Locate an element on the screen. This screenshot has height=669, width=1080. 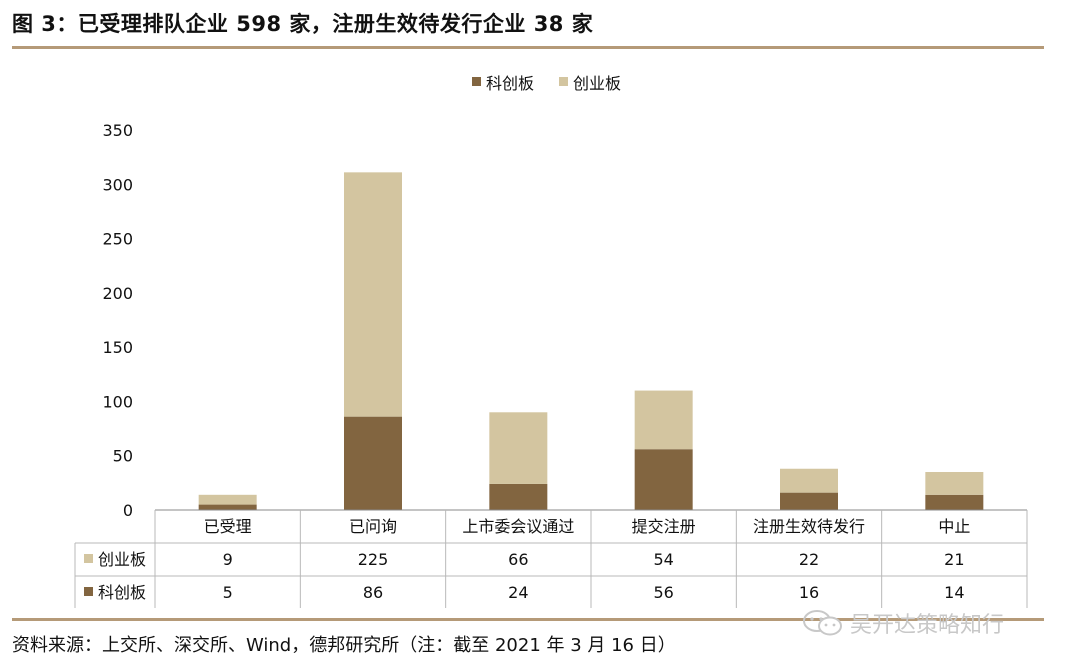
category-label: 已受理 is located at coordinates (228, 526).